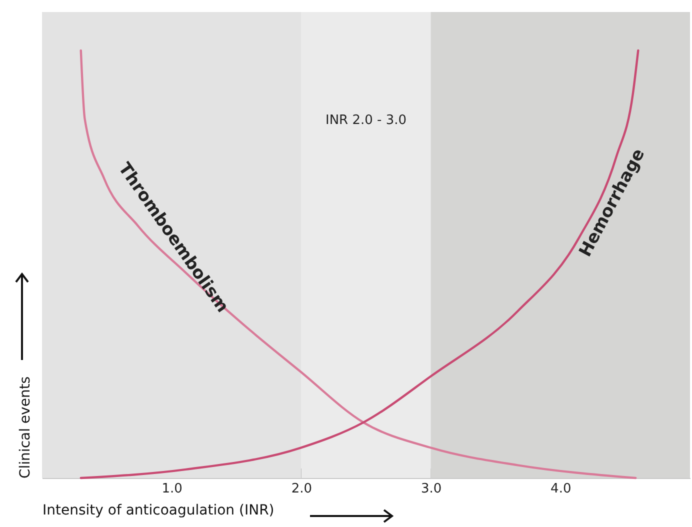 This screenshot has width=692, height=527. I want to click on x-axis-title: Intensity of anticoagulation (INR), so click(158, 510).